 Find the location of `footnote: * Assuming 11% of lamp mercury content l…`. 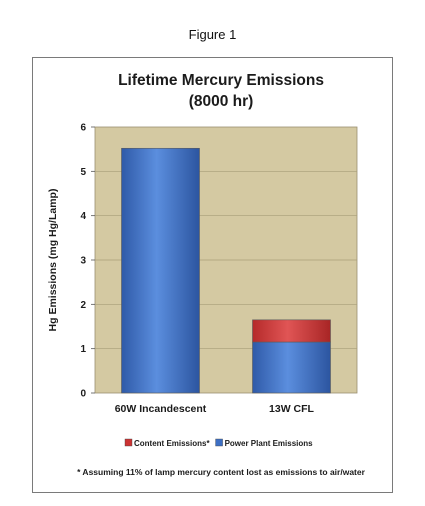

footnote: * Assuming 11% of lamp mercury content l… is located at coordinates (221, 472).